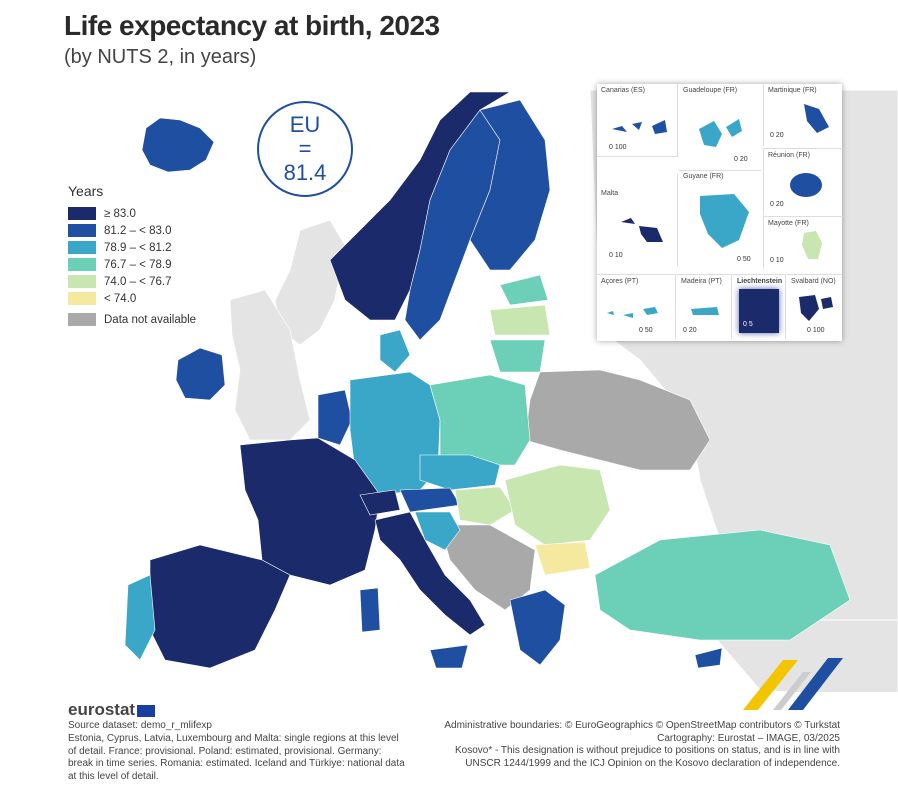 This screenshot has width=898, height=787. I want to click on inset-liechtenstein: Liechtenstein 0 5, so click(759, 306).